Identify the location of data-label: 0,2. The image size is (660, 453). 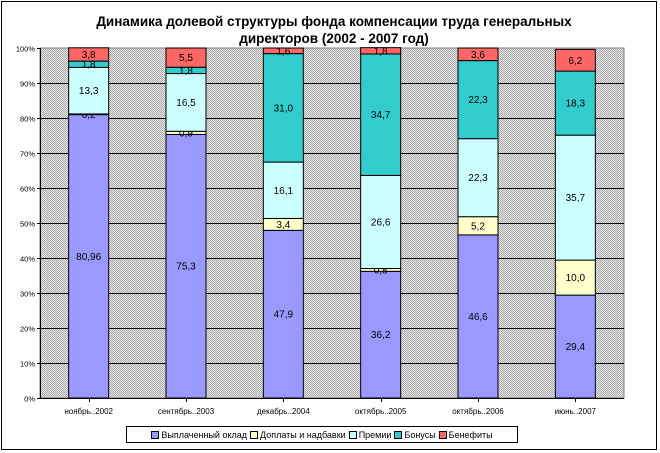
(89, 115).